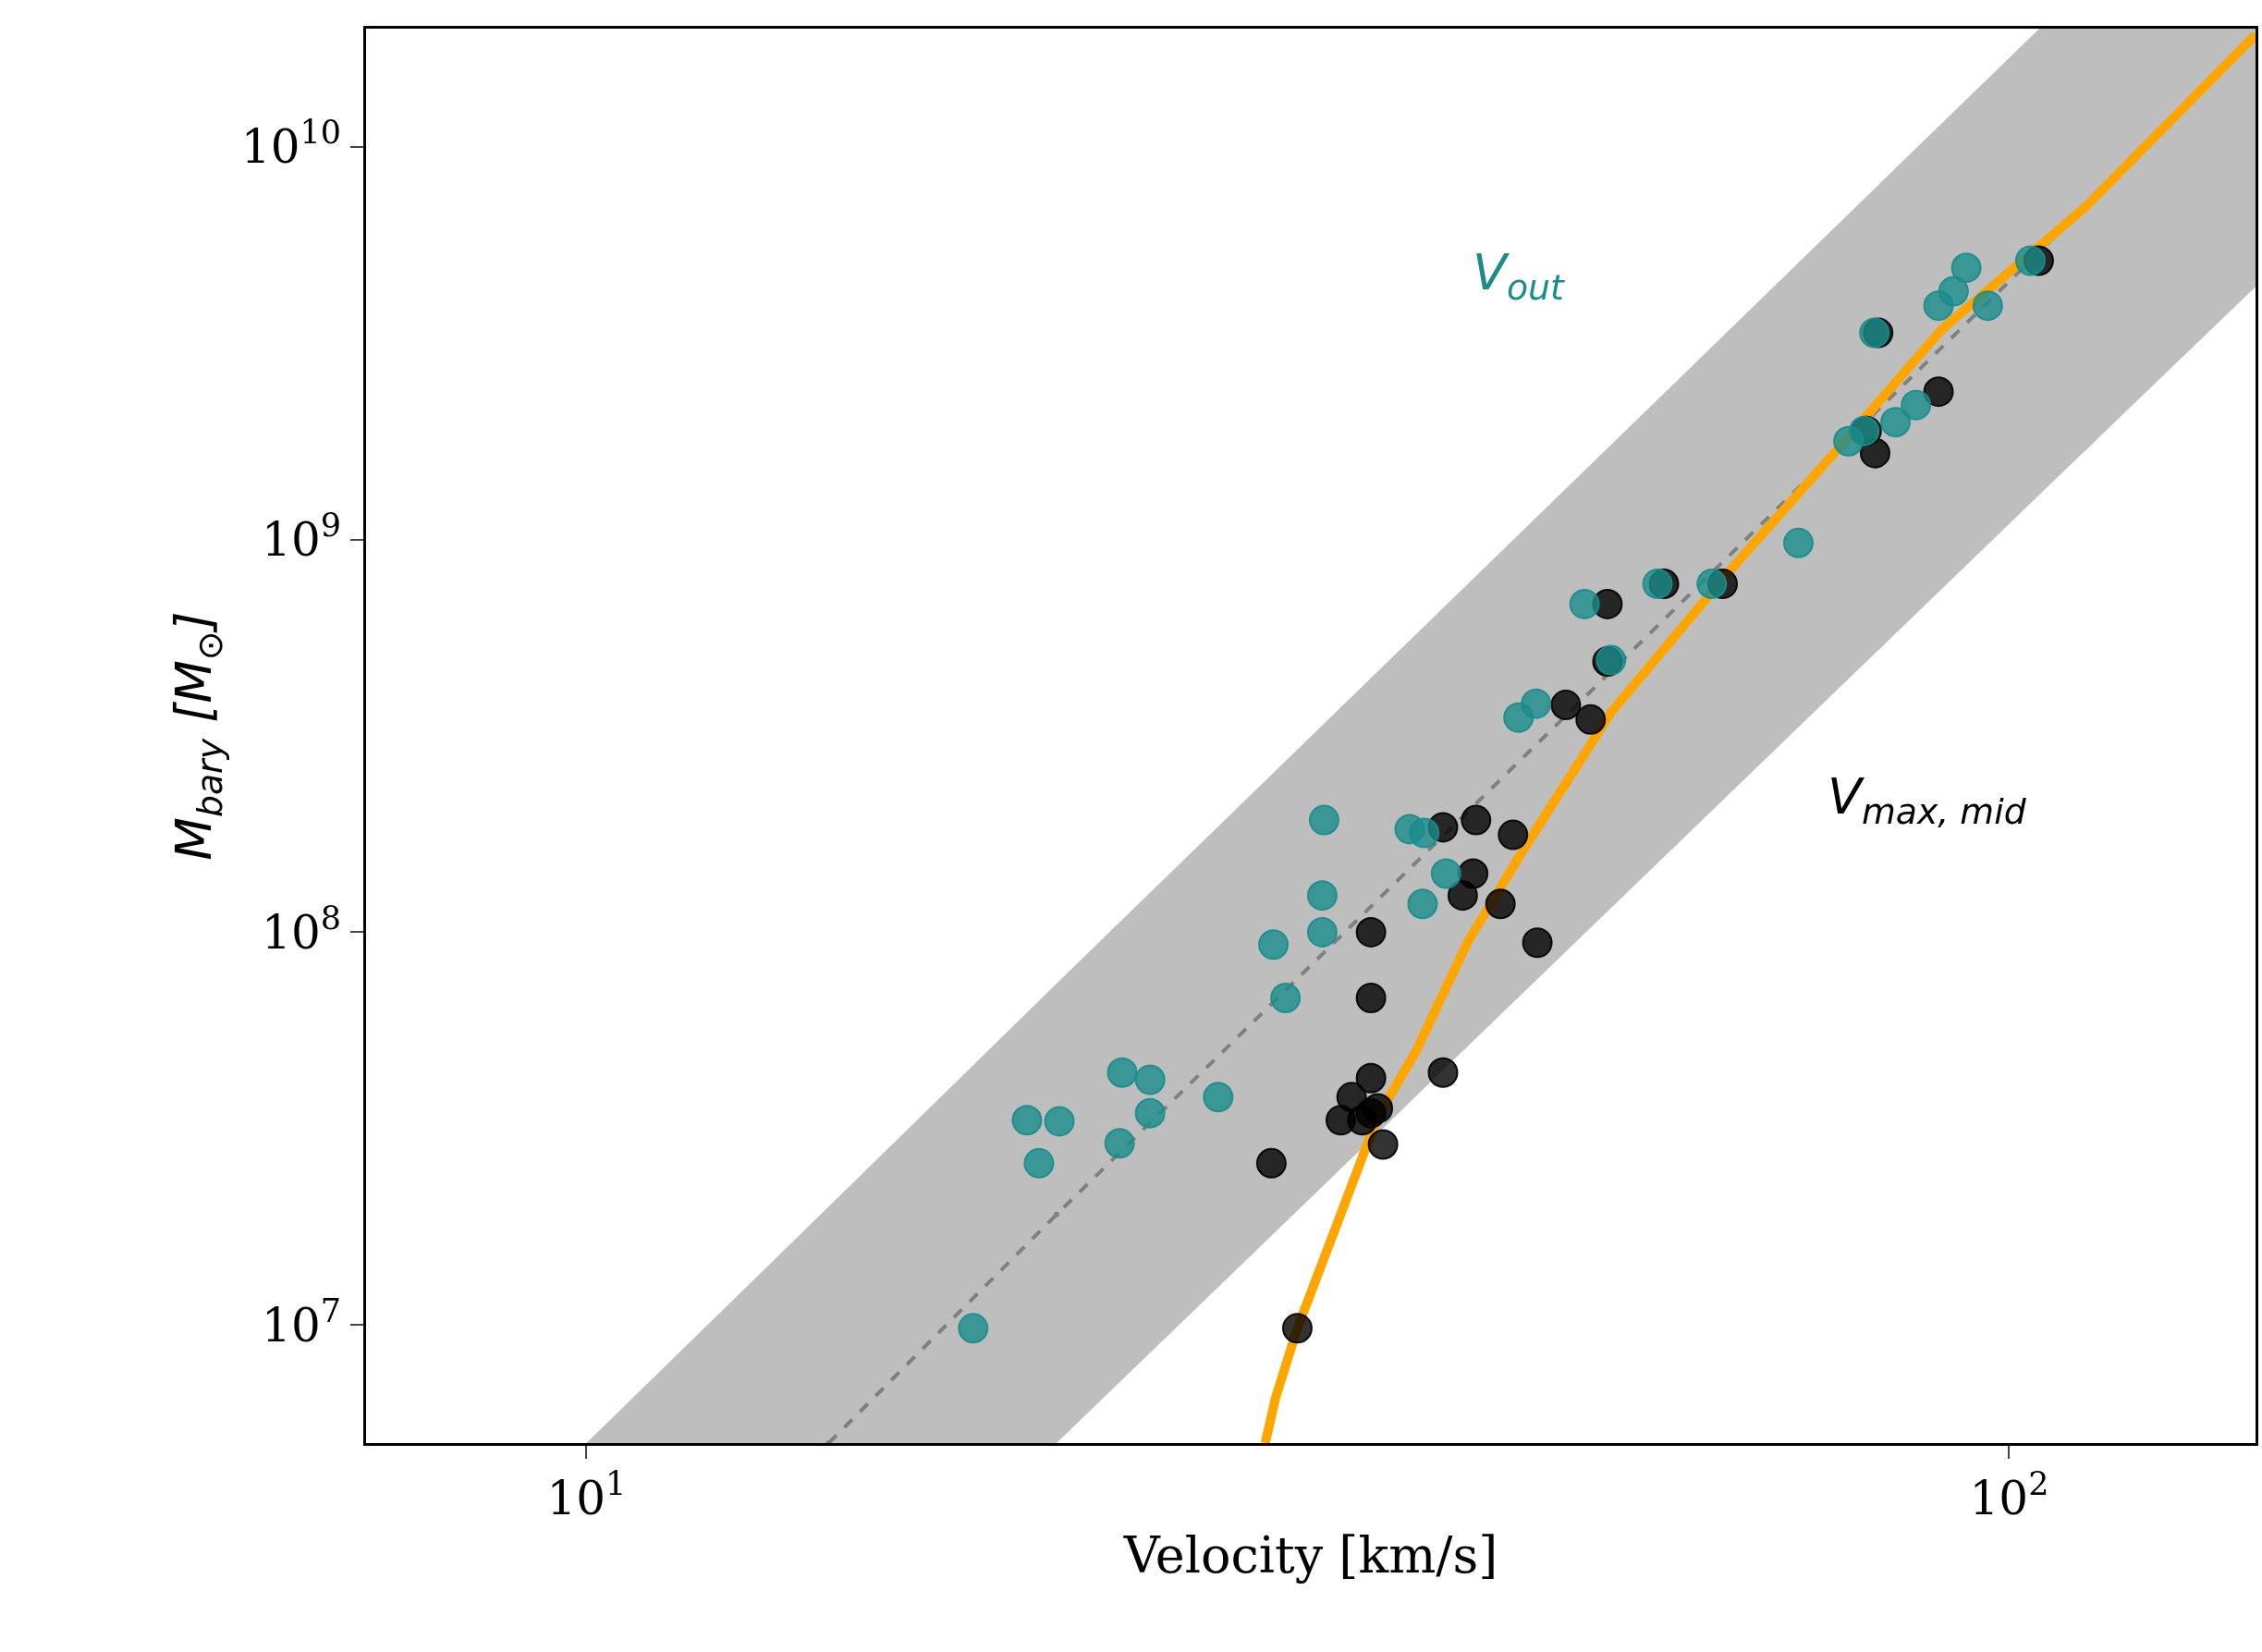  I want to click on text: V$_{max, mid}$, so click(1927, 800).